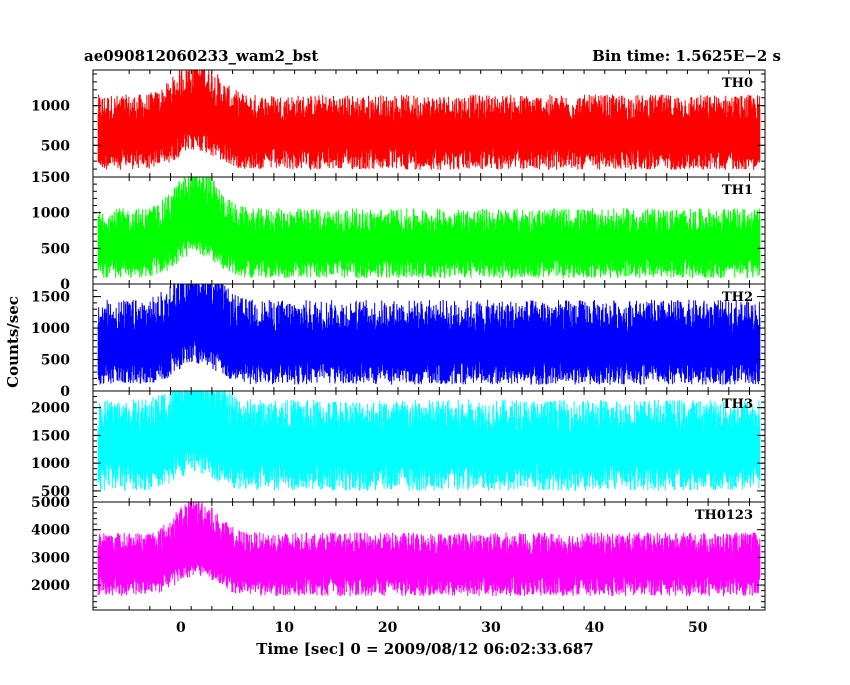 The height and width of the screenshot is (685, 850). What do you see at coordinates (737, 404) in the screenshot?
I see `panel-label: TH3` at bounding box center [737, 404].